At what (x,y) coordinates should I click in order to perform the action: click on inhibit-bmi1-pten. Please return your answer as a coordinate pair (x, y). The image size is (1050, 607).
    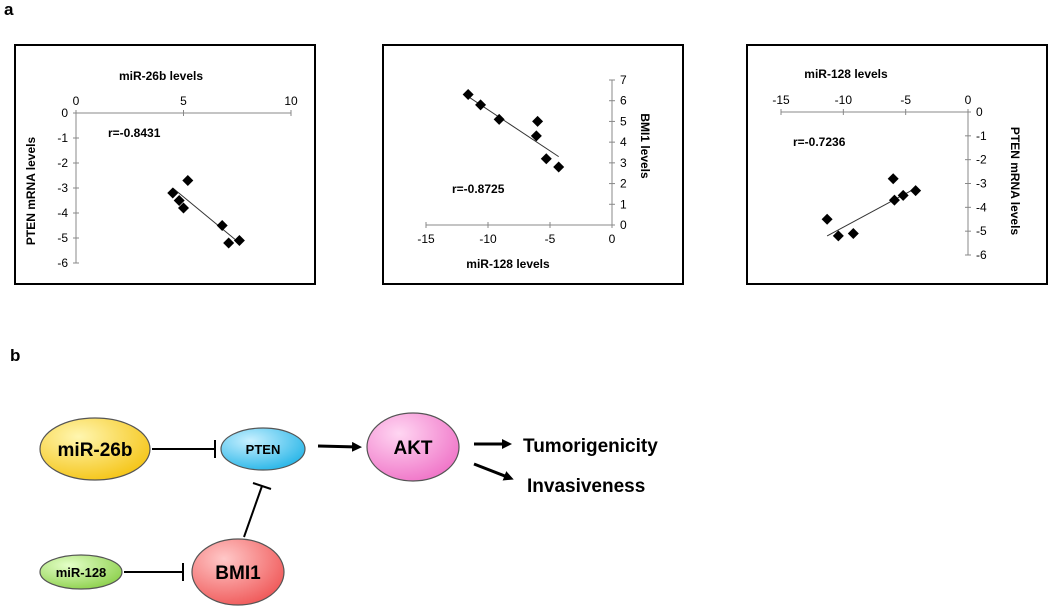
    Looking at the image, I should click on (257, 510).